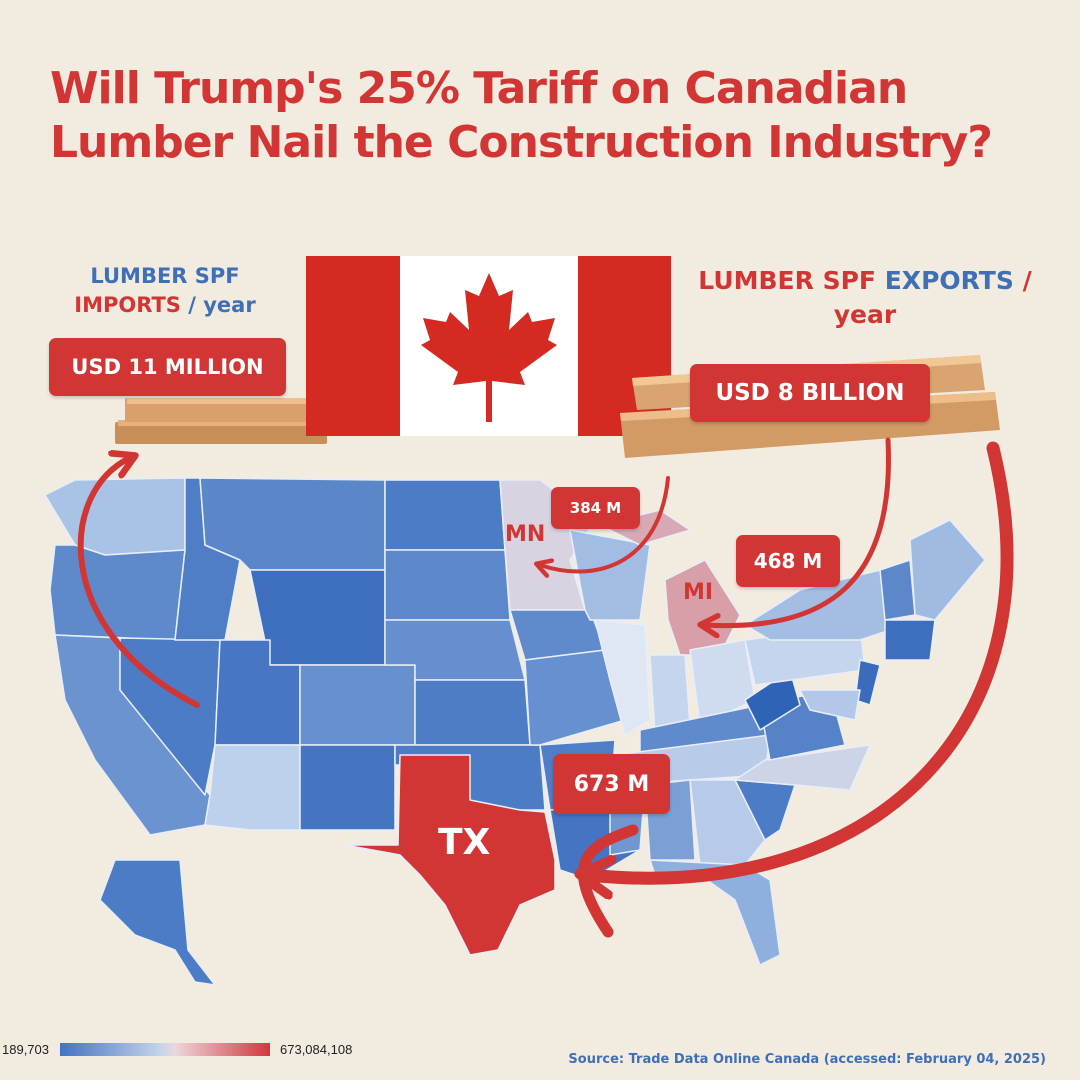 This screenshot has width=1080, height=1080. What do you see at coordinates (947, 570) in the screenshot?
I see `state-me` at bounding box center [947, 570].